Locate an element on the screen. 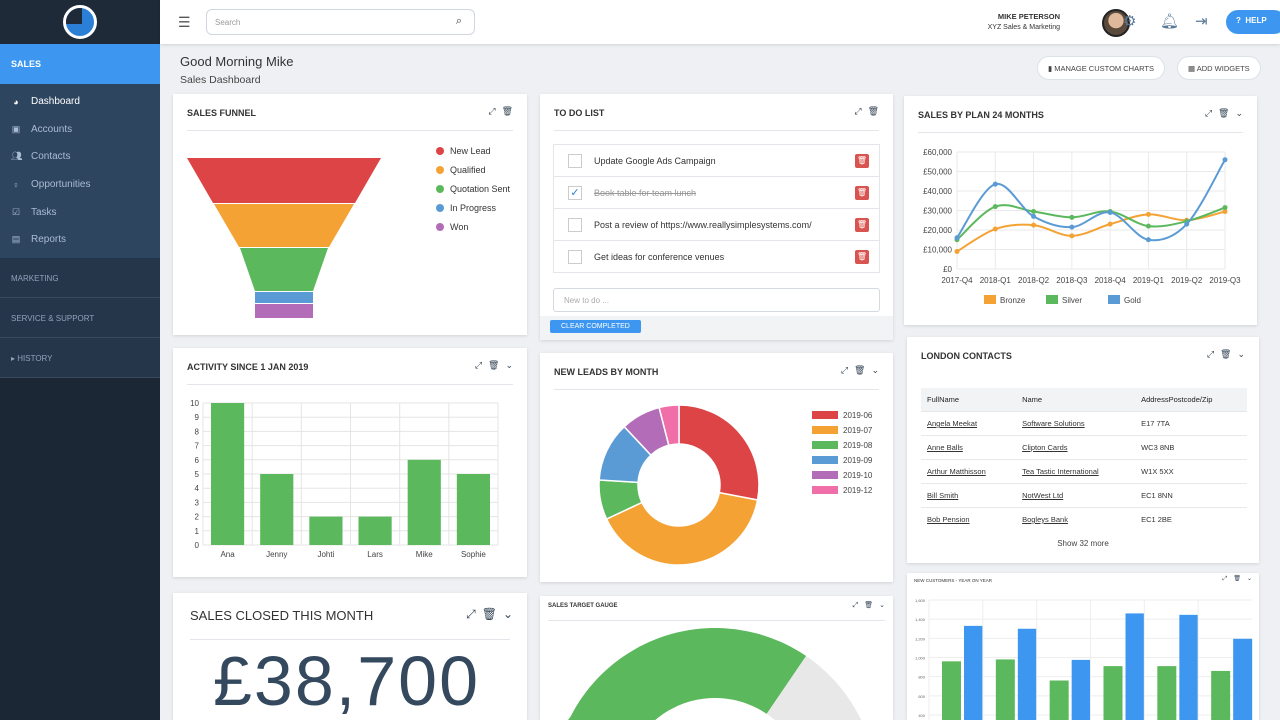  contact-name-link: Bob Pension is located at coordinates (948, 519).